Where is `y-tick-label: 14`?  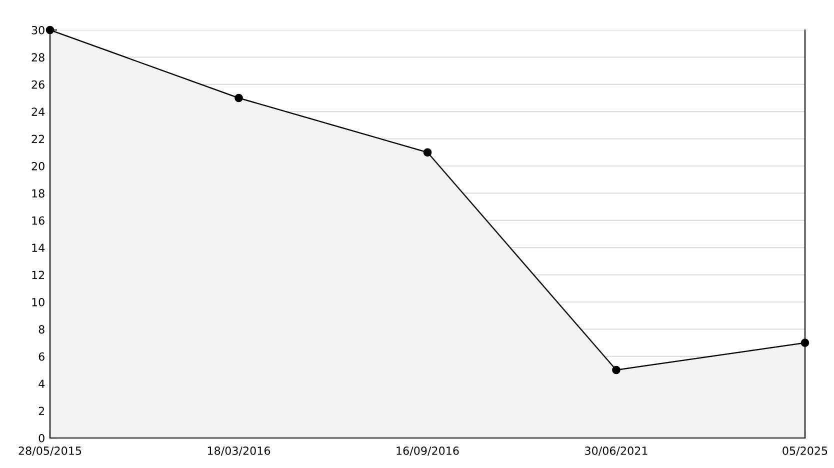
y-tick-label: 14 is located at coordinates (38, 248).